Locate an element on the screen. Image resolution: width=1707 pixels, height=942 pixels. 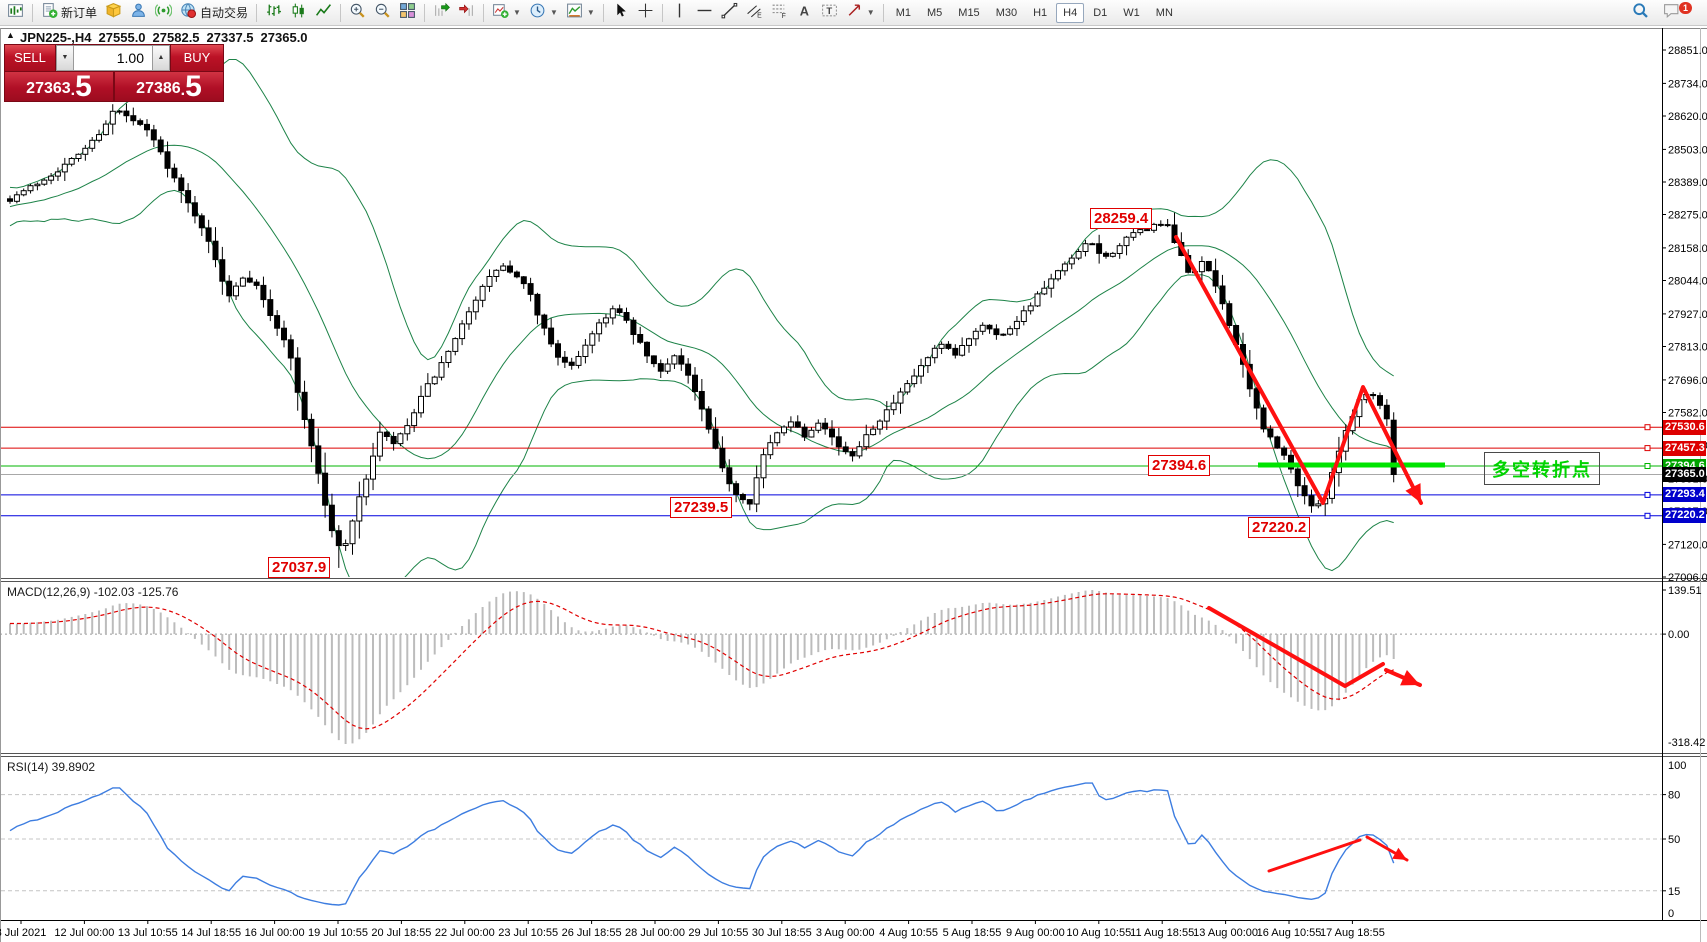
hline-button is located at coordinates (704, 13).